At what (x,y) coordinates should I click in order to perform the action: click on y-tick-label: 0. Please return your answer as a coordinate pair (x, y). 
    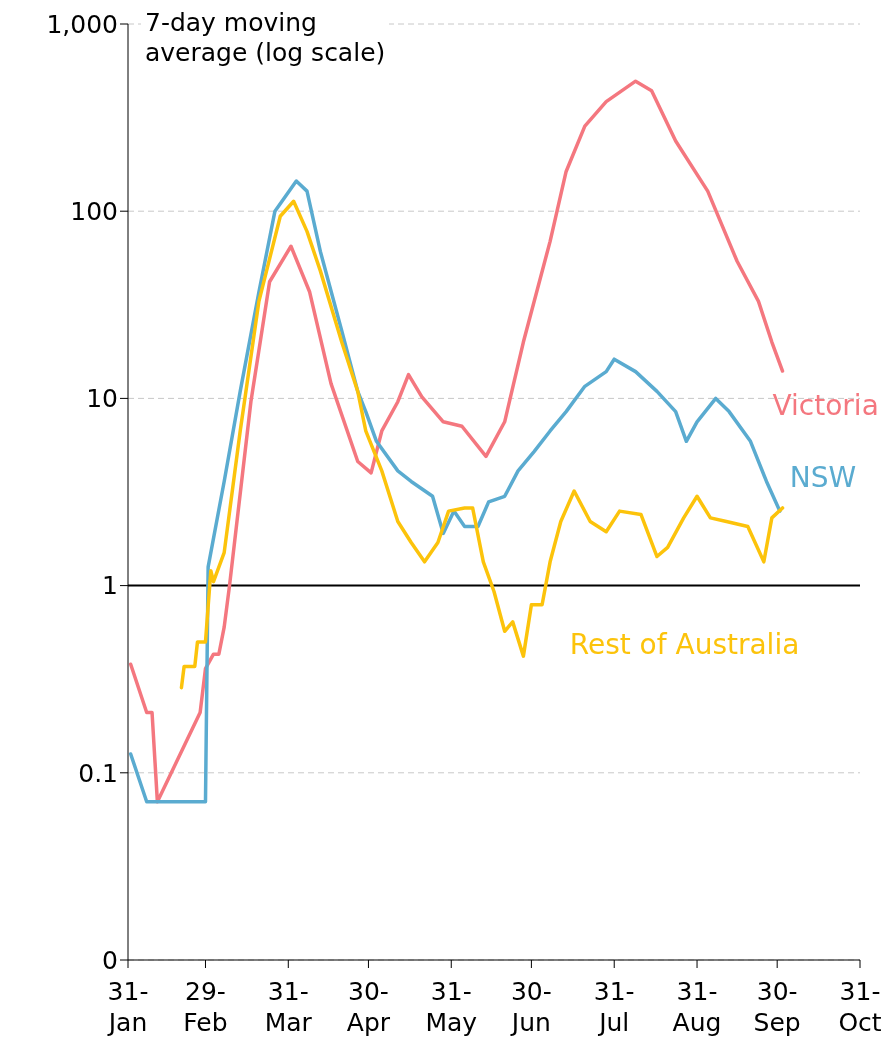
    Looking at the image, I should click on (110, 960).